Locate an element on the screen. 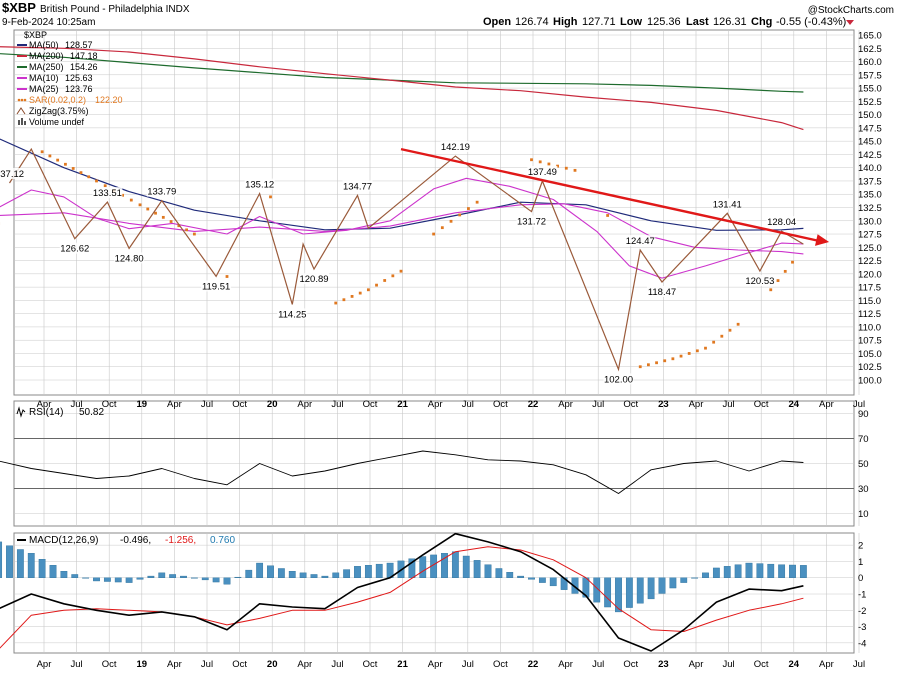 This screenshot has width=900, height=673. svg-text: Volume undef is located at coordinates (57, 122).